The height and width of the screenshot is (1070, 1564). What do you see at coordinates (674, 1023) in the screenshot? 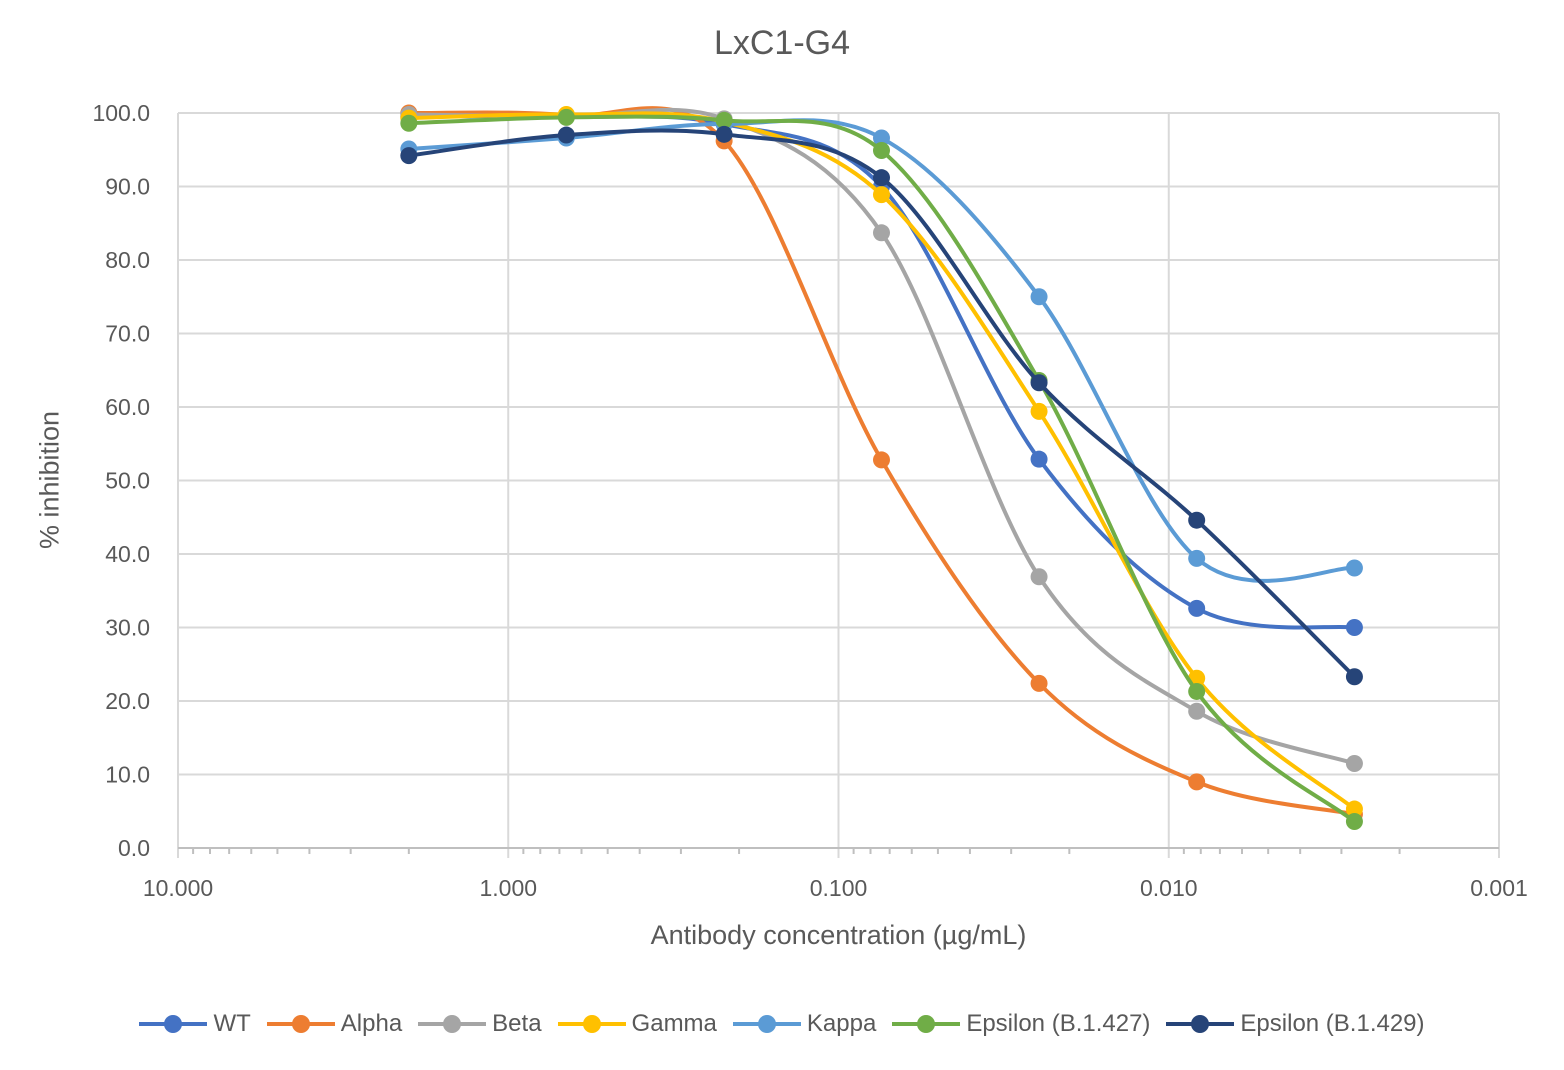
I see `legend-label: Gamma` at bounding box center [674, 1023].